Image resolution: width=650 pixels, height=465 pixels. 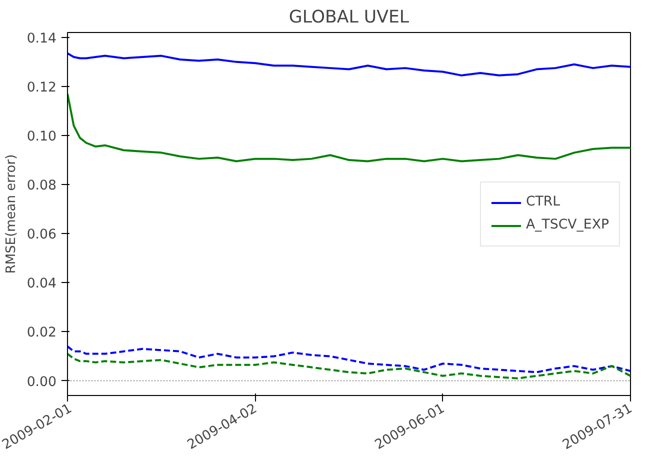 I want to click on y-tick-label: 0.14, so click(x=41, y=38).